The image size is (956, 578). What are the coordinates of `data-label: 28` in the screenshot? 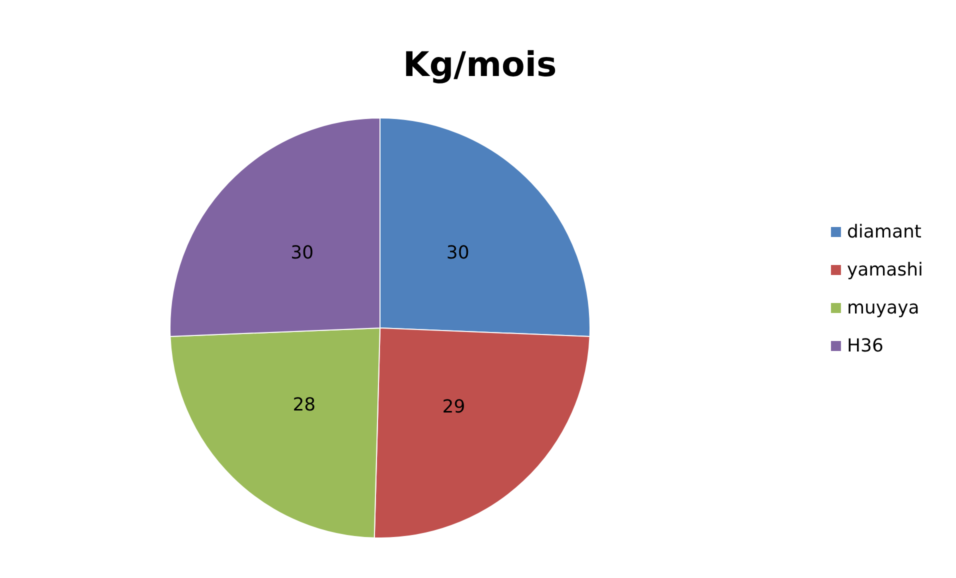 It's located at (304, 405).